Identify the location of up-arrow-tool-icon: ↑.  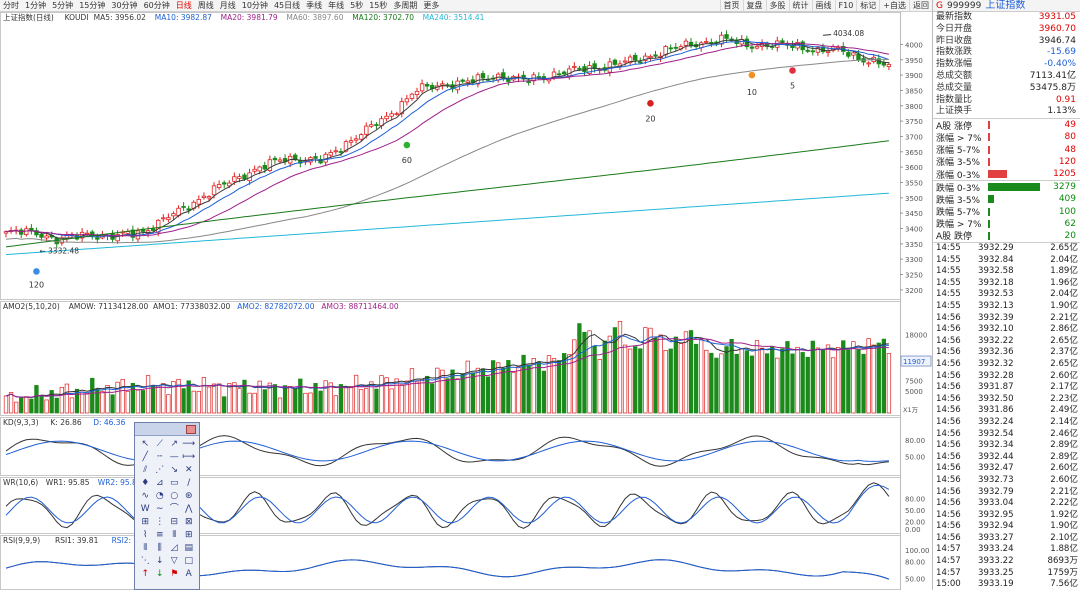
(145, 574).